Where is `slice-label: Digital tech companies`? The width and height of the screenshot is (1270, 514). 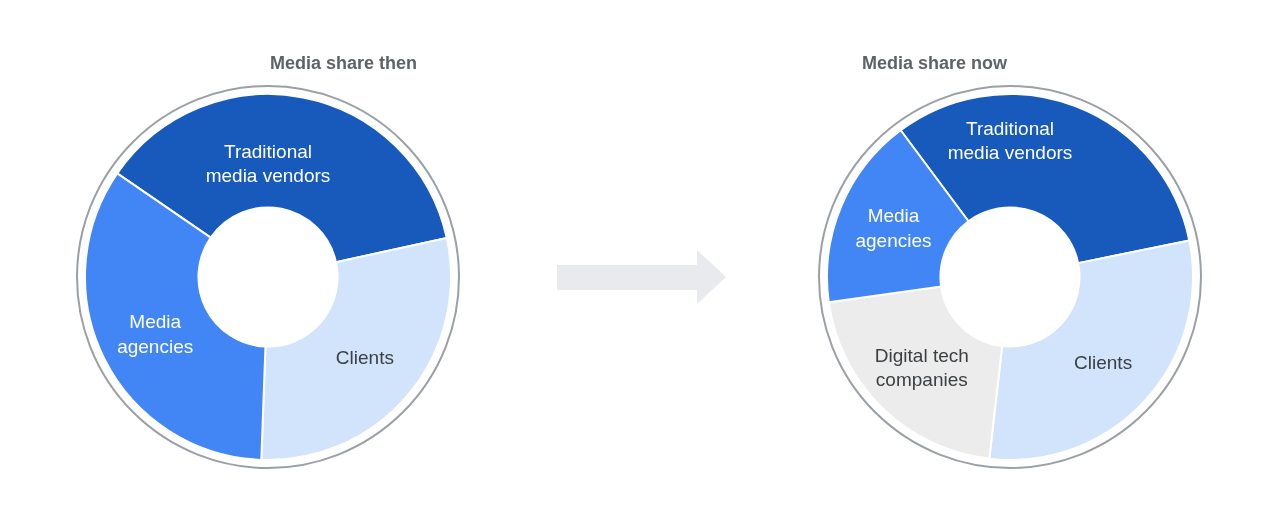 slice-label: Digital tech companies is located at coordinates (921, 367).